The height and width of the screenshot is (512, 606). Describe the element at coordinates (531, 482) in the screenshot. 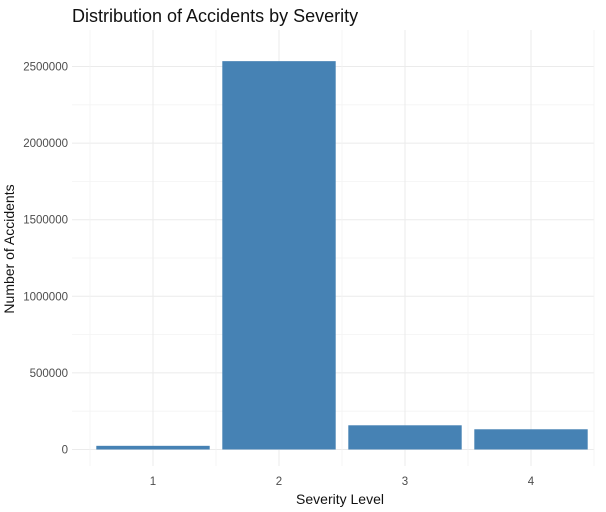

I see `x-tick-label: 4` at that location.